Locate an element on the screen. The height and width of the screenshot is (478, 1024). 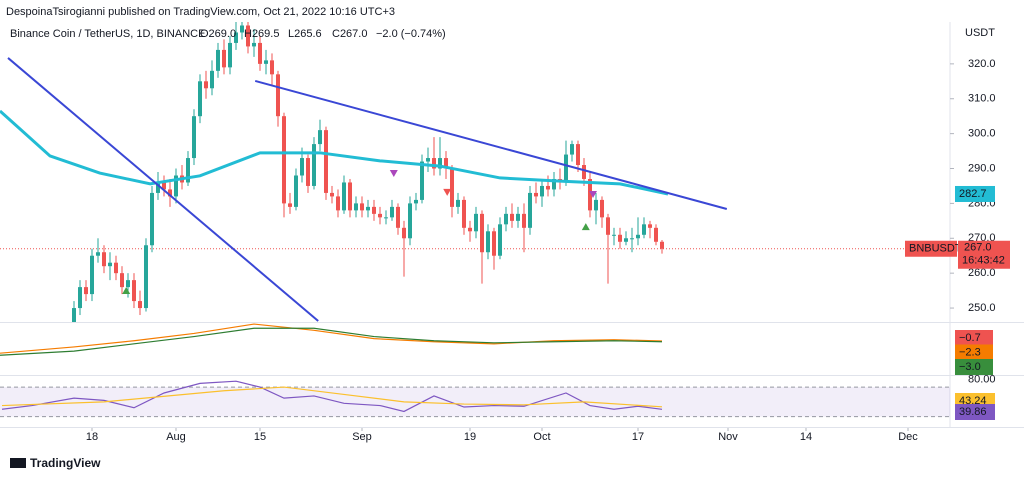
ohlc-value: C267.0 is located at coordinates (349, 34).